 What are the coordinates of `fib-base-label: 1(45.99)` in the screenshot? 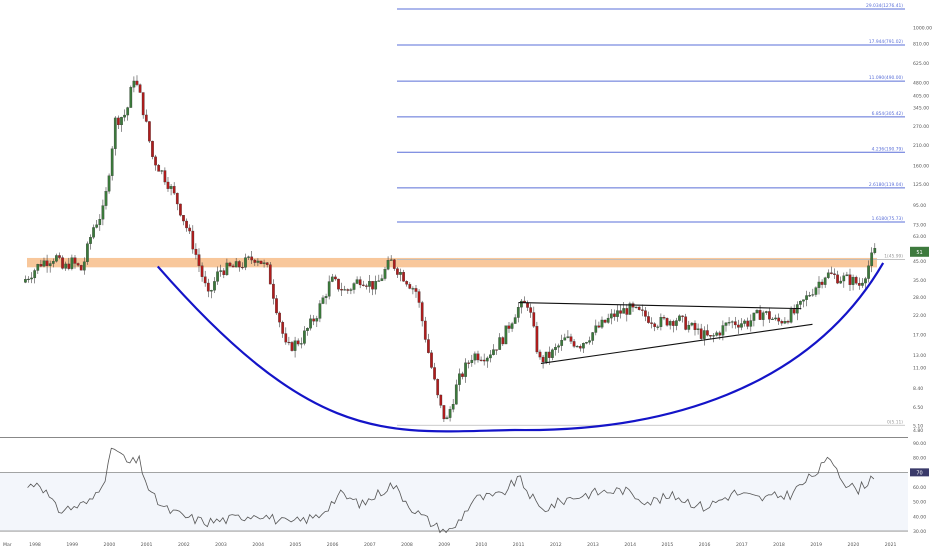 It's located at (893, 257).